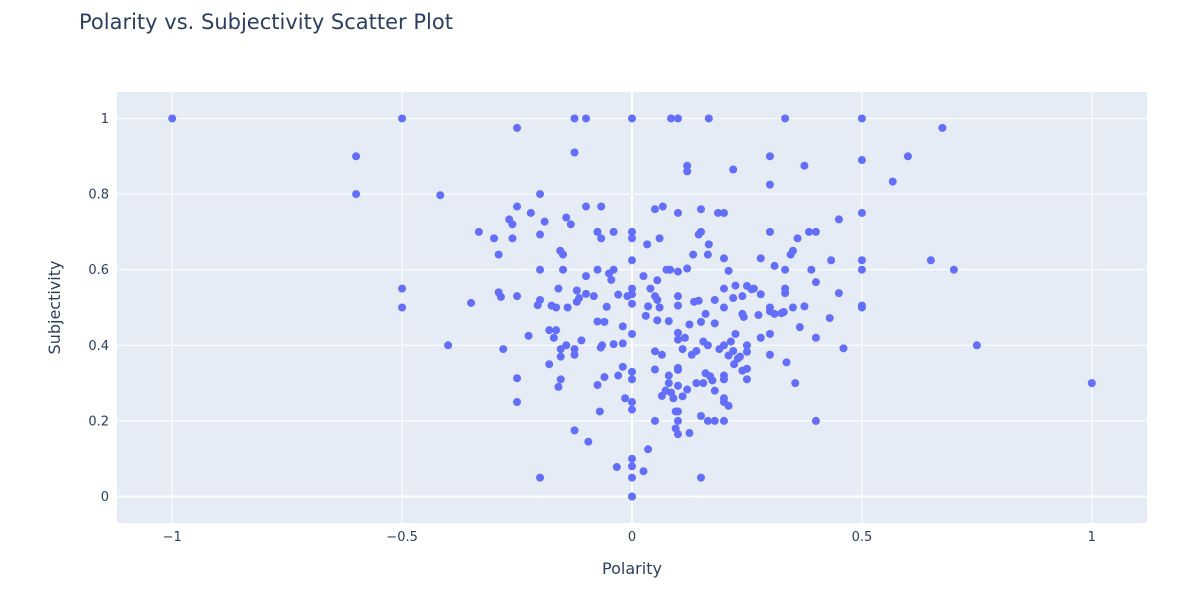  What do you see at coordinates (1092, 537) in the screenshot?
I see `x-tick-label: 1` at bounding box center [1092, 537].